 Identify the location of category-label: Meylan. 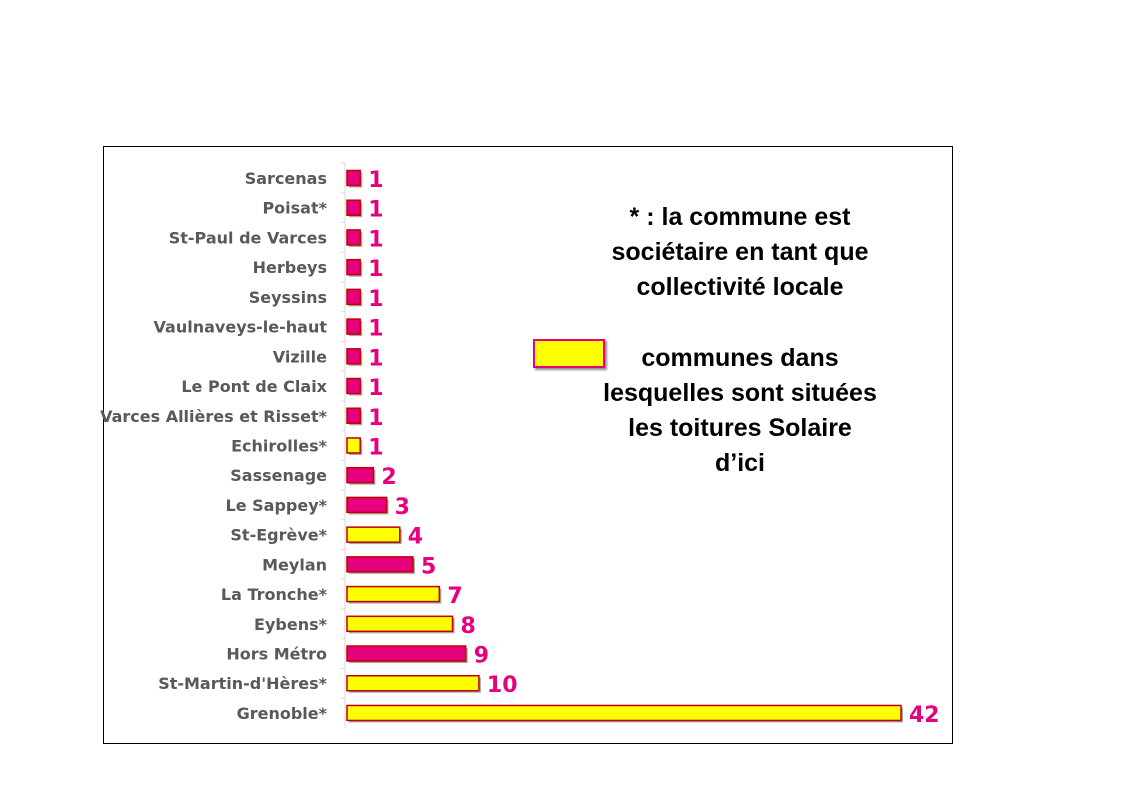
(294, 564).